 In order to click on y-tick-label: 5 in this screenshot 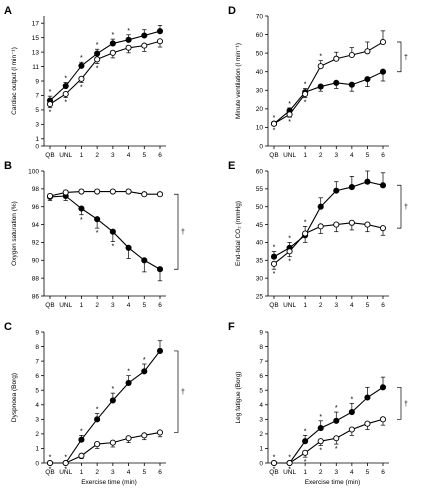, I will do `click(37, 391)`.